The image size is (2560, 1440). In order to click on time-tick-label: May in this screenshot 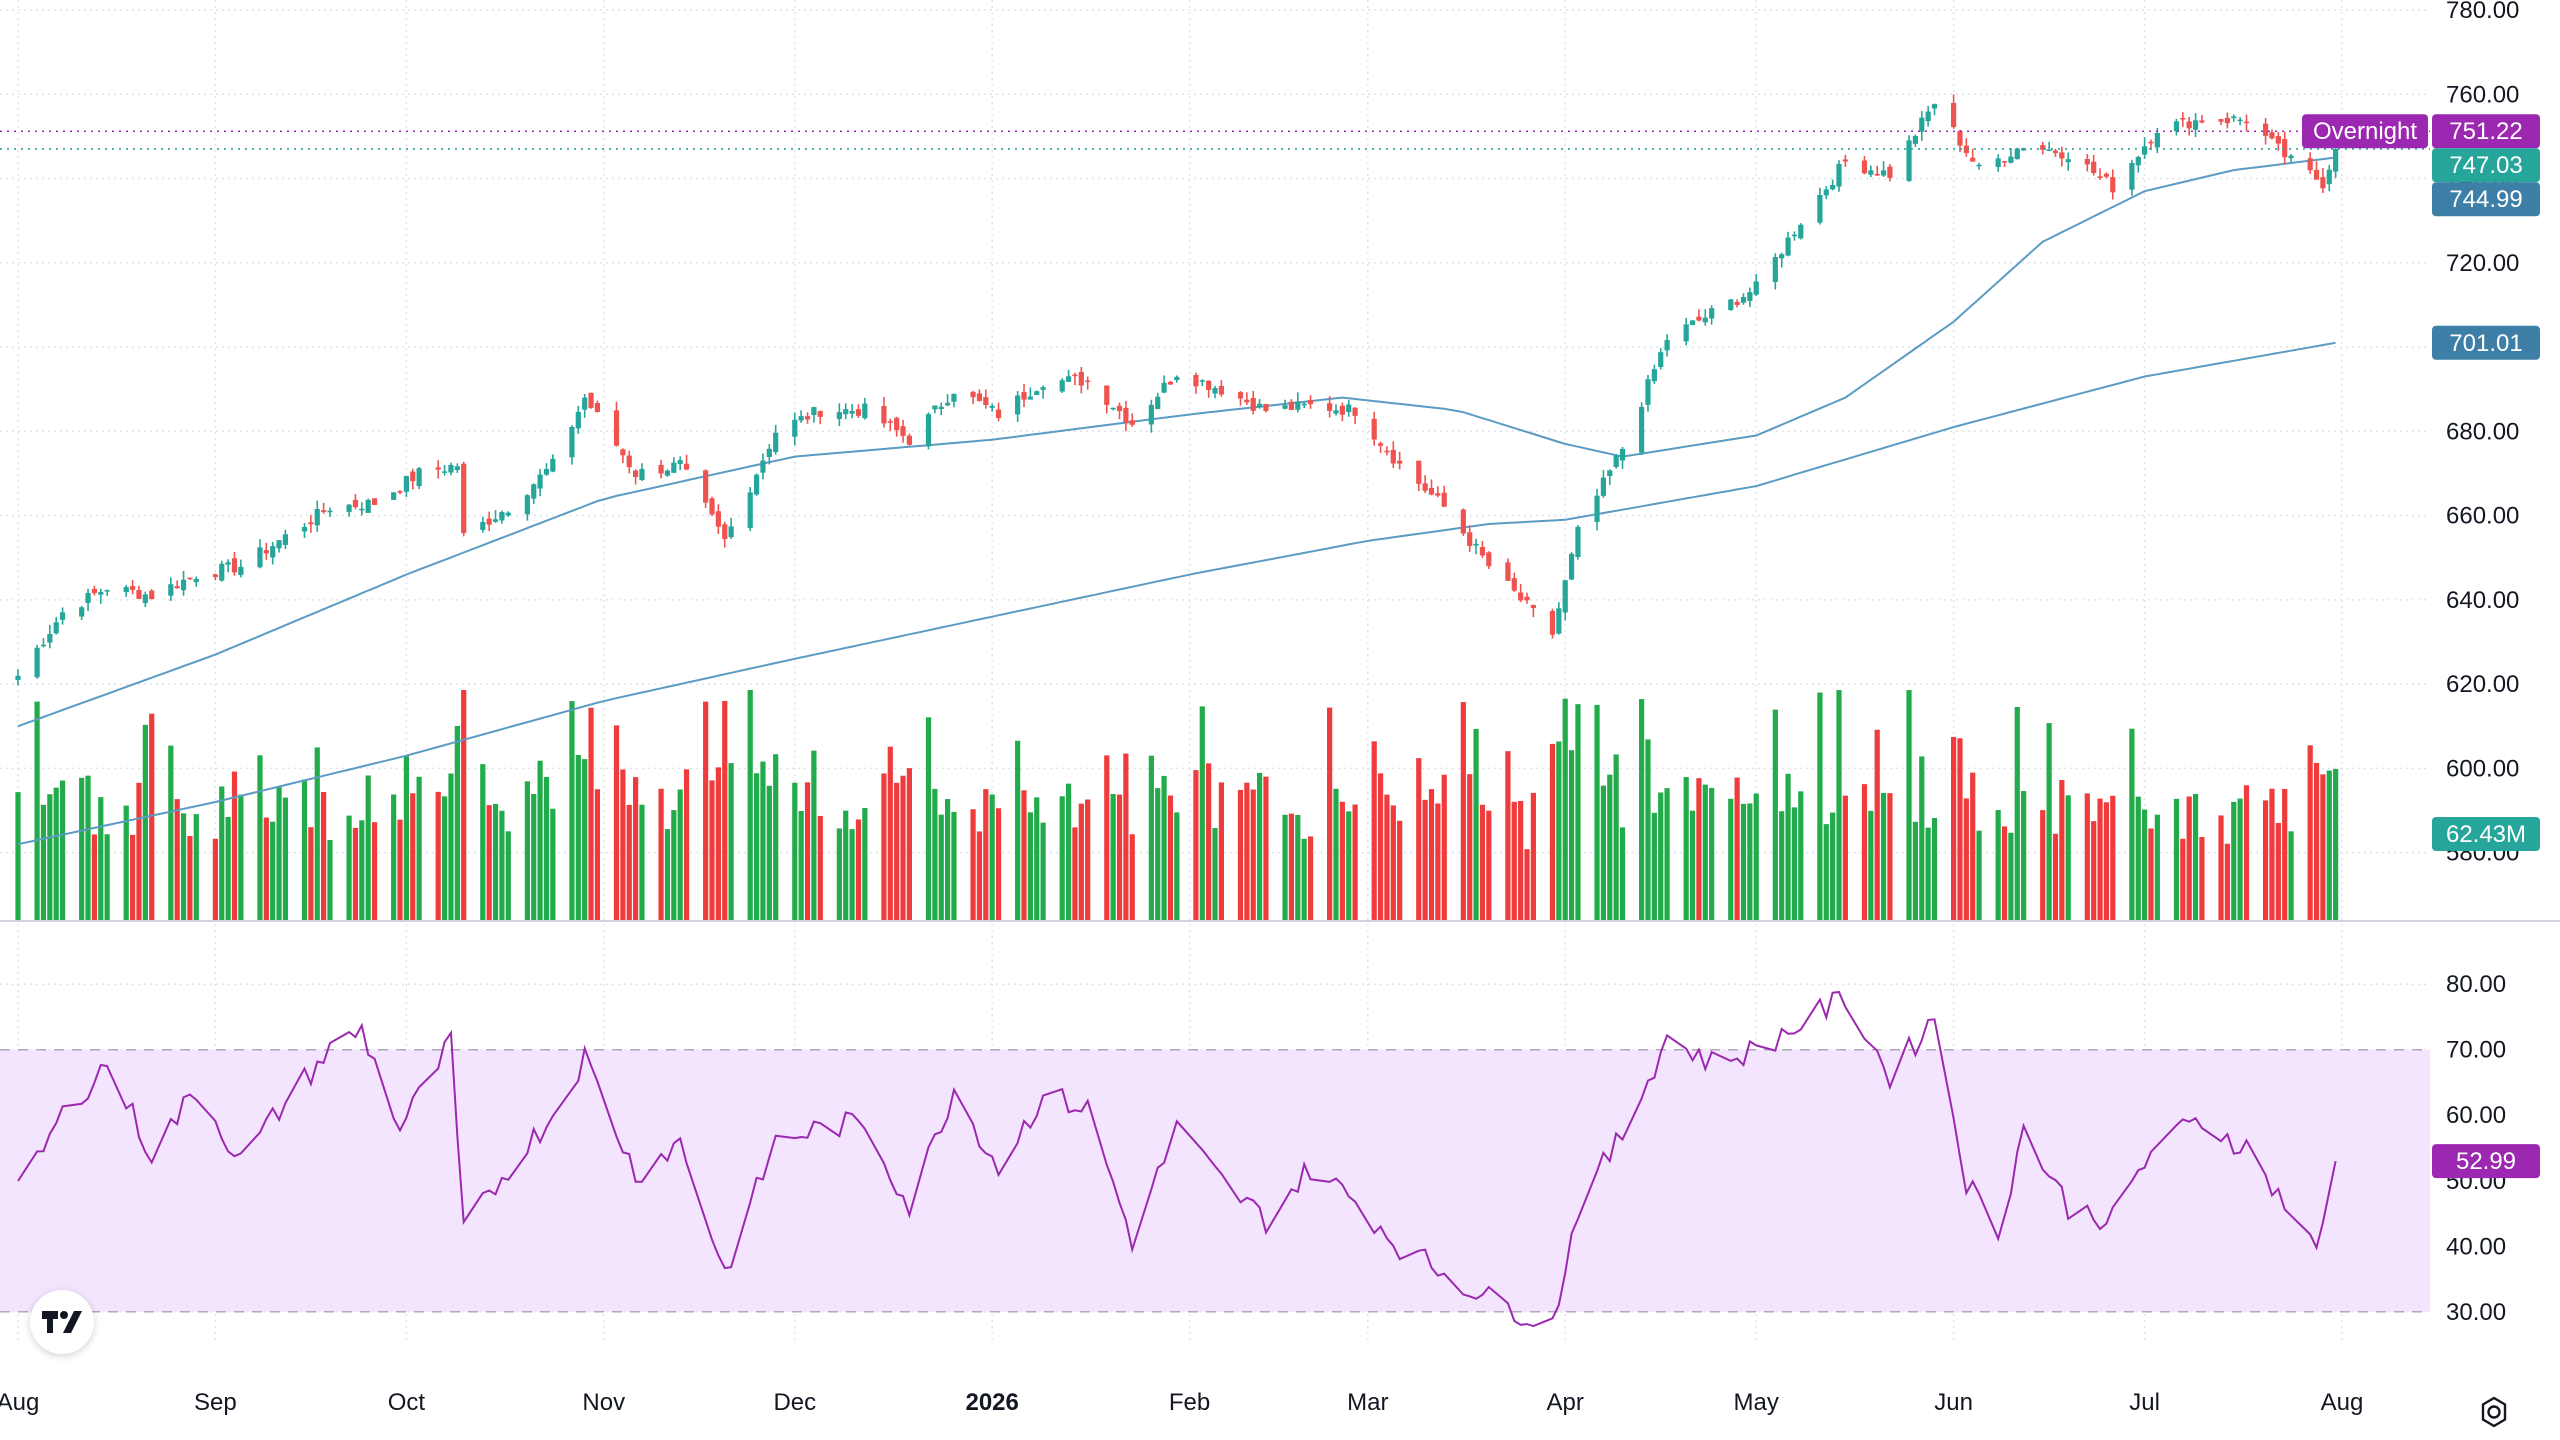, I will do `click(1756, 1402)`.